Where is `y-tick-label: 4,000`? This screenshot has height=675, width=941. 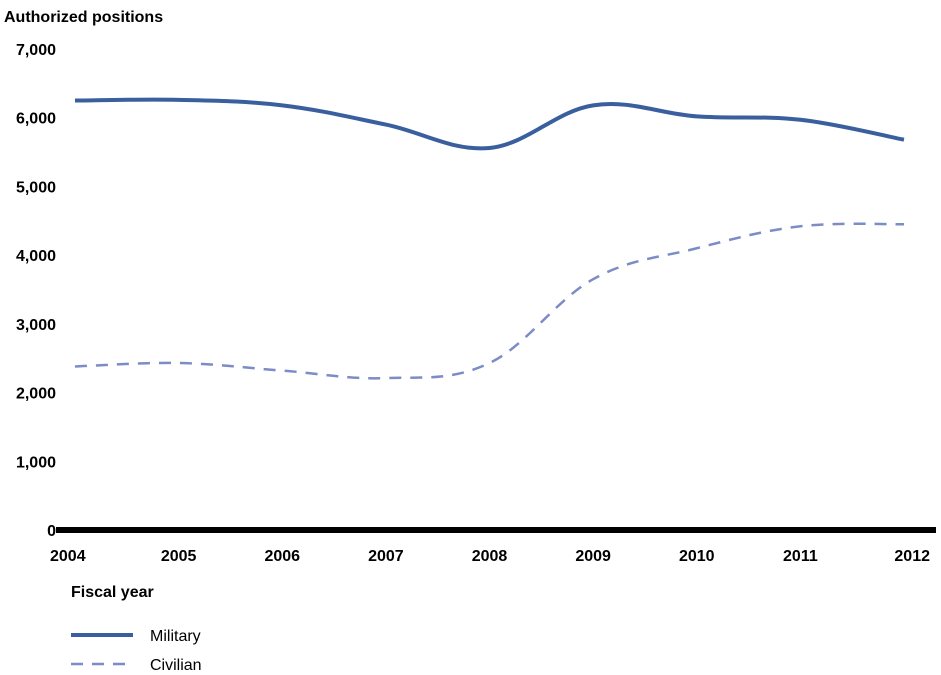 y-tick-label: 4,000 is located at coordinates (36, 256).